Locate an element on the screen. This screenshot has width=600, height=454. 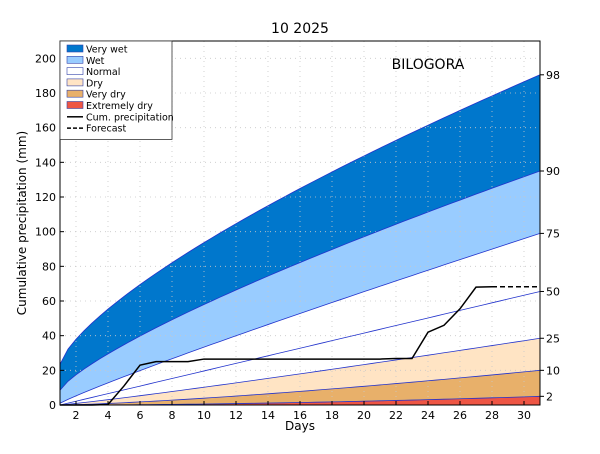
legend-label-cum-precipitation: Cum. precipitation is located at coordinates (130, 117).